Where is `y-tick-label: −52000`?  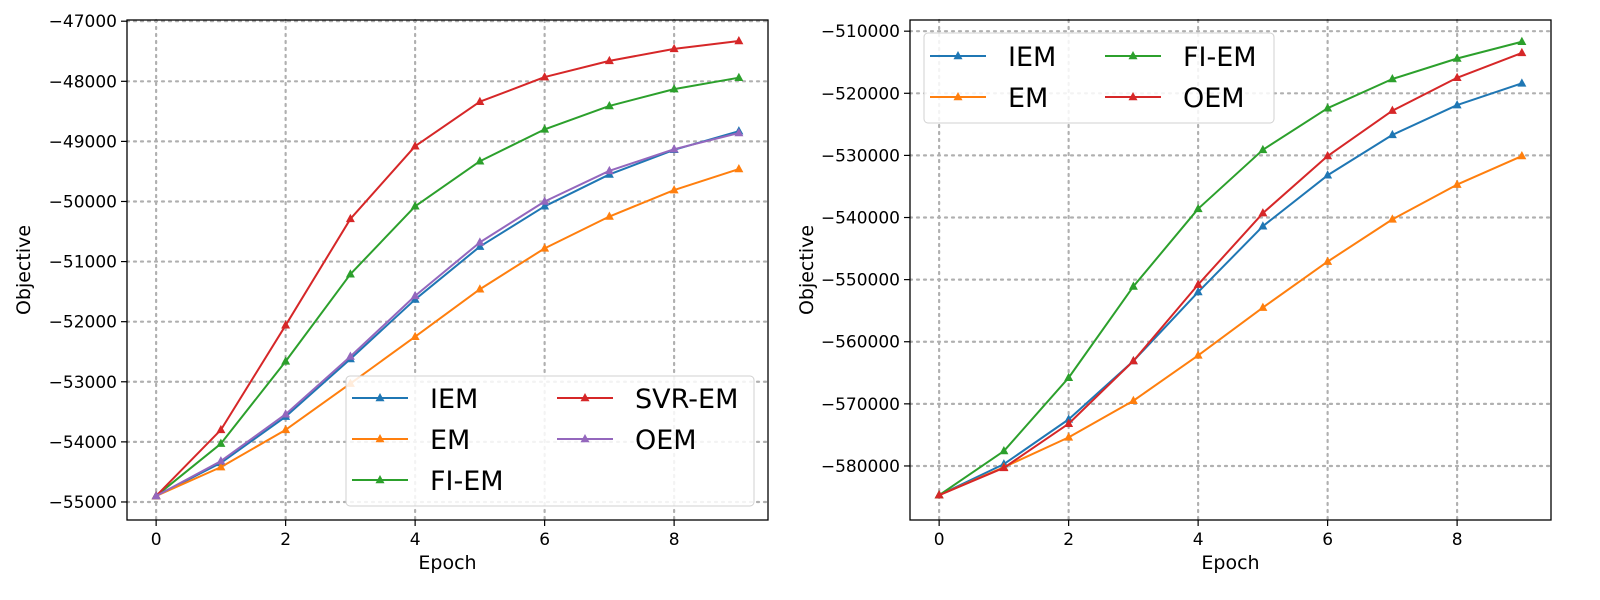
y-tick-label: −52000 is located at coordinates (83, 323).